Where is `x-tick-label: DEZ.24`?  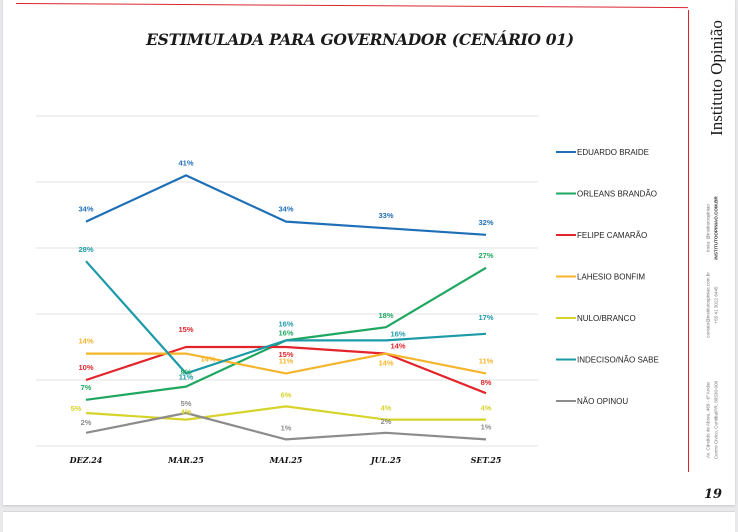
x-tick-label: DEZ.24 is located at coordinates (86, 460).